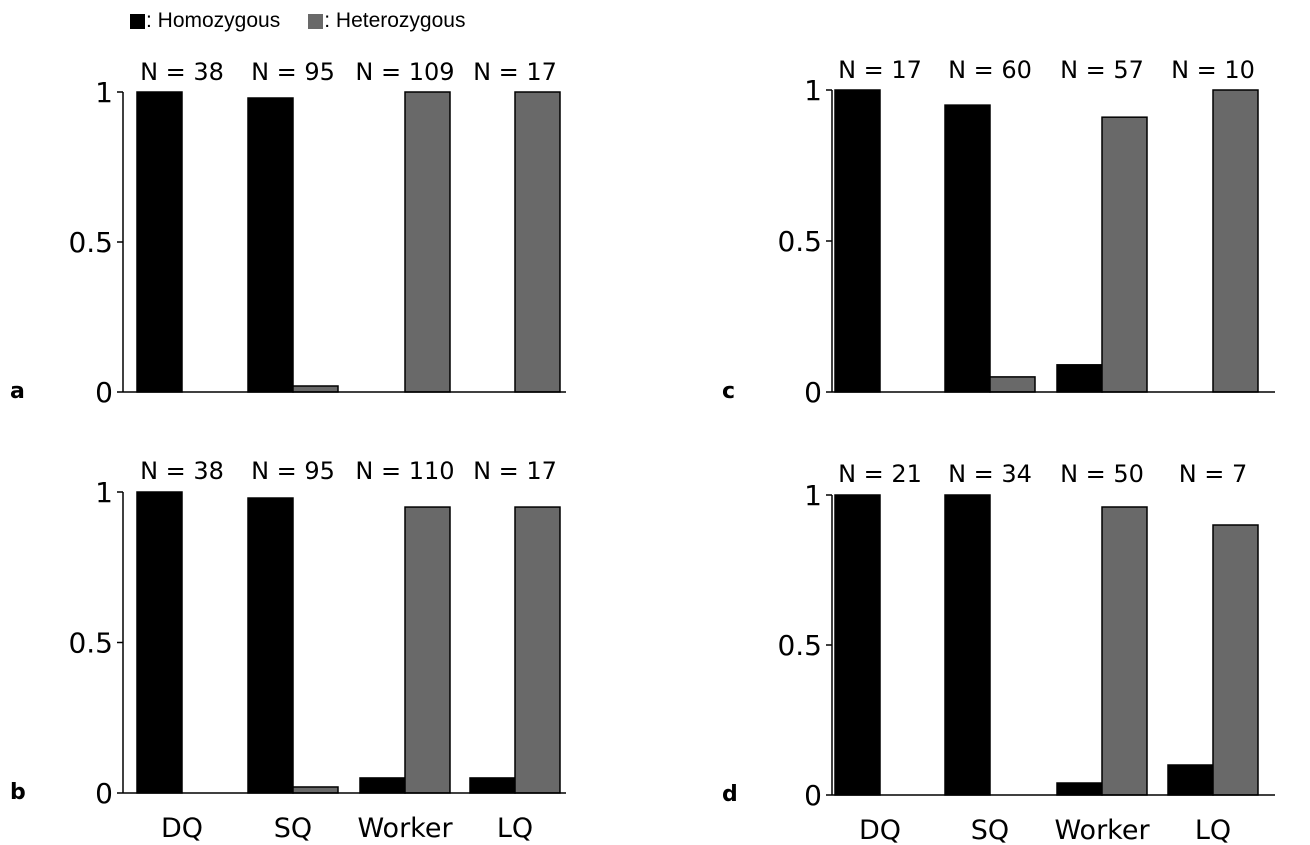 This screenshot has width=1310, height=845. What do you see at coordinates (967, 248) in the screenshot?
I see `bar-homozygous-c-sq` at bounding box center [967, 248].